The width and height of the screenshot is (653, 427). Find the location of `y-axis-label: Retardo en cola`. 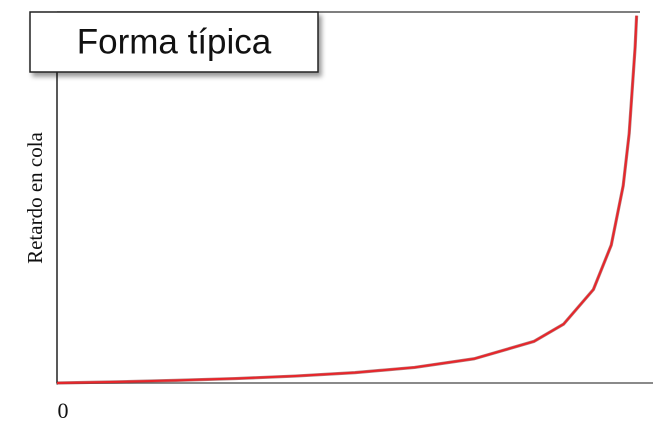

y-axis-label: Retardo en cola is located at coordinates (35, 197).